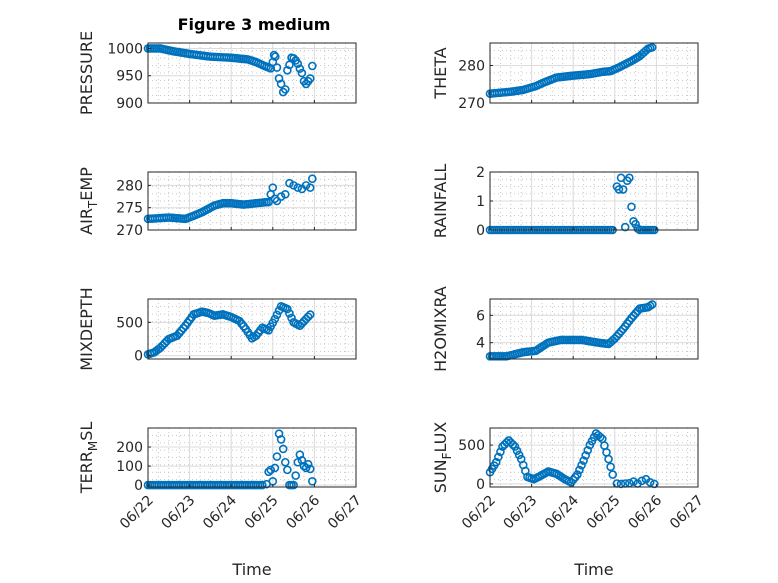 The height and width of the screenshot is (583, 778). I want to click on y-axis-label: H2OMIXRA, so click(440, 329).